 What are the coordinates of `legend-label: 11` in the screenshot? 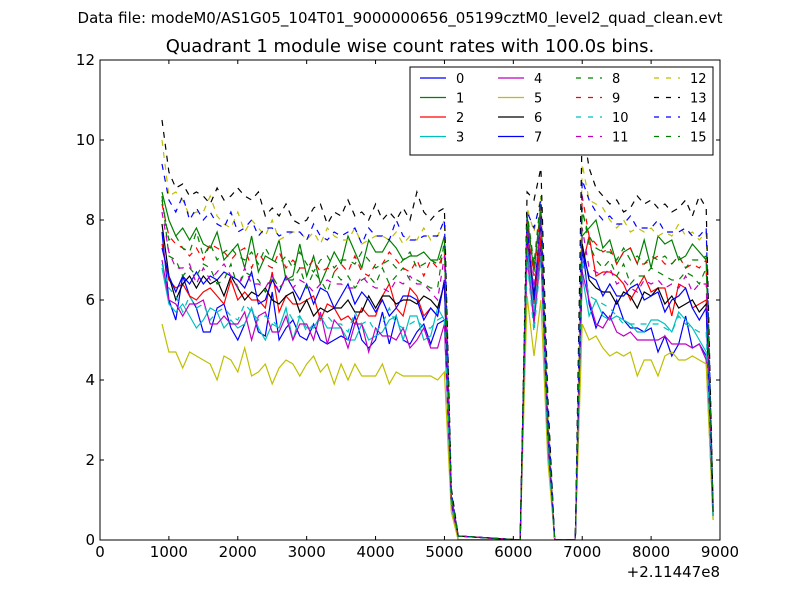 It's located at (620, 138).